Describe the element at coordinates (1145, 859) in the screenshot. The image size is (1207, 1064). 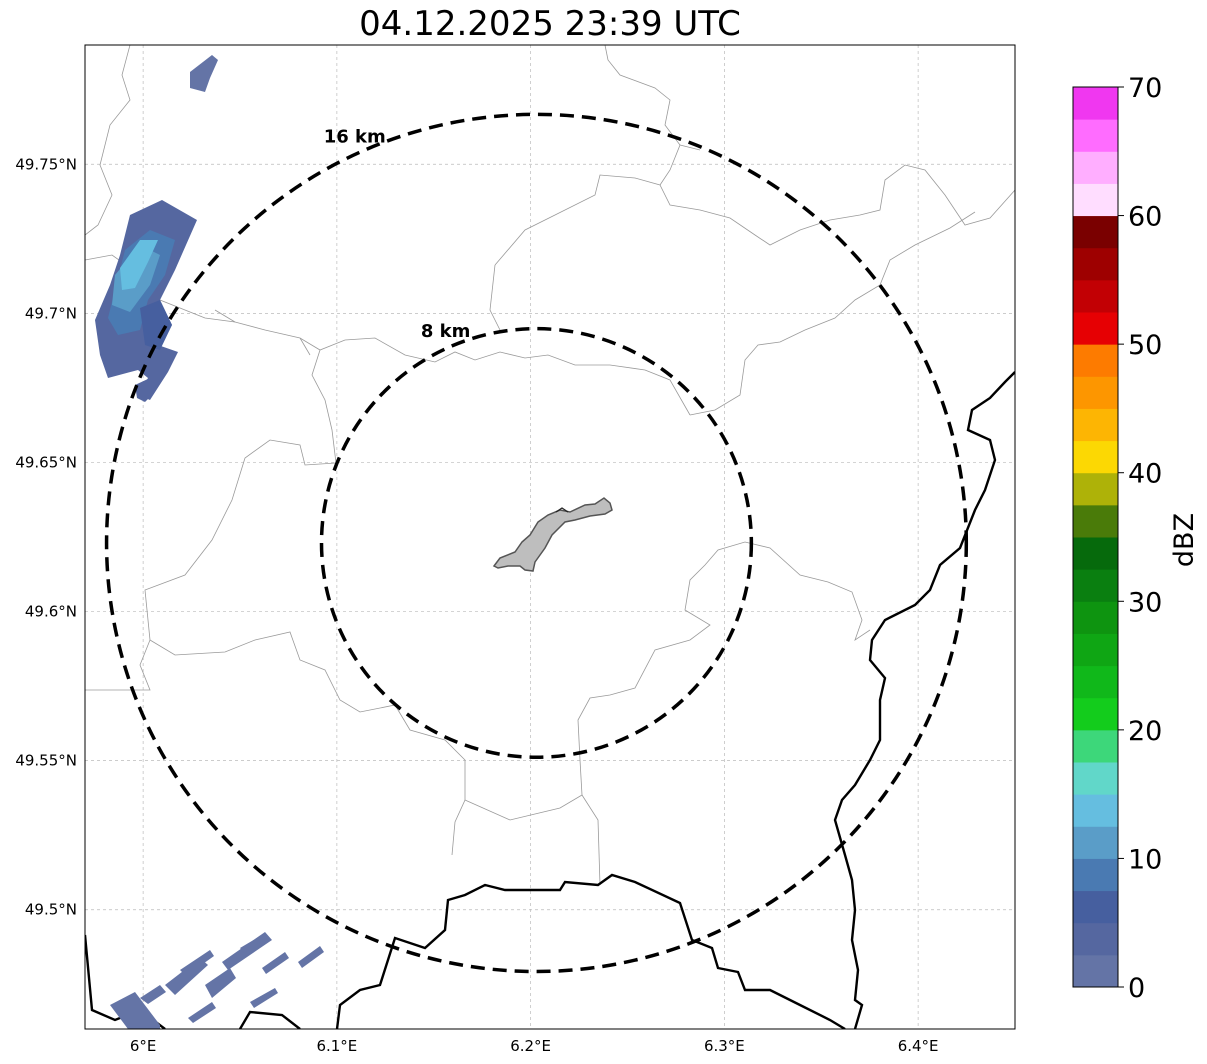
I see `colorbar-tick-label: 10` at that location.